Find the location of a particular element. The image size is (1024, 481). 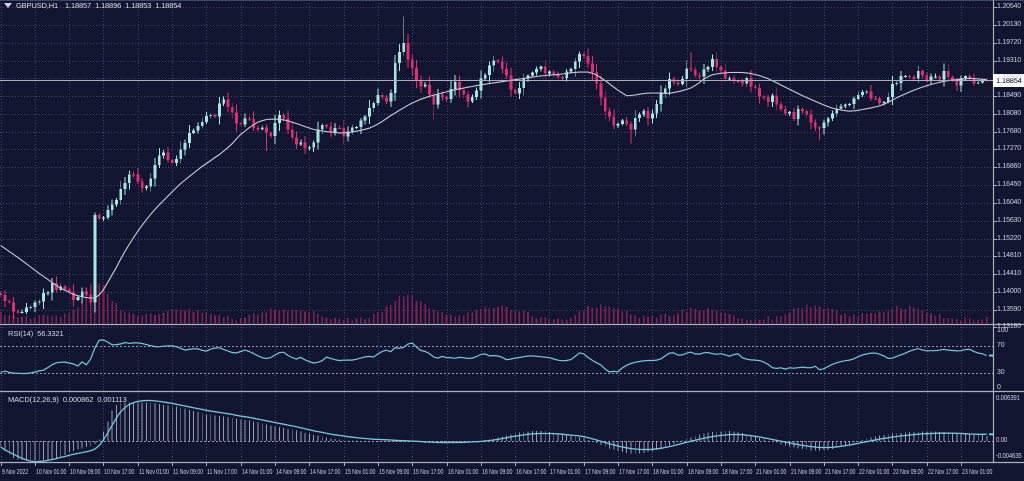

symbol-timeframe-label: GBPUSD,H1 is located at coordinates (37, 5).